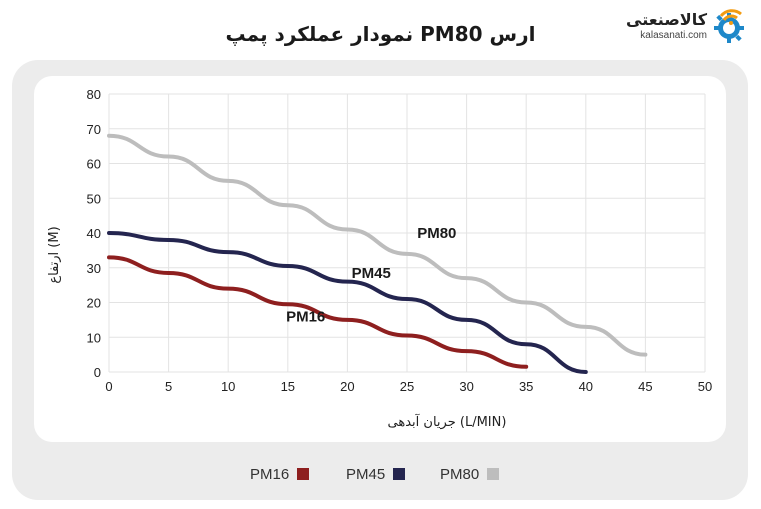 This screenshot has width=761, height=509. I want to click on legend: PM80 PM45 PM16, so click(380, 474).